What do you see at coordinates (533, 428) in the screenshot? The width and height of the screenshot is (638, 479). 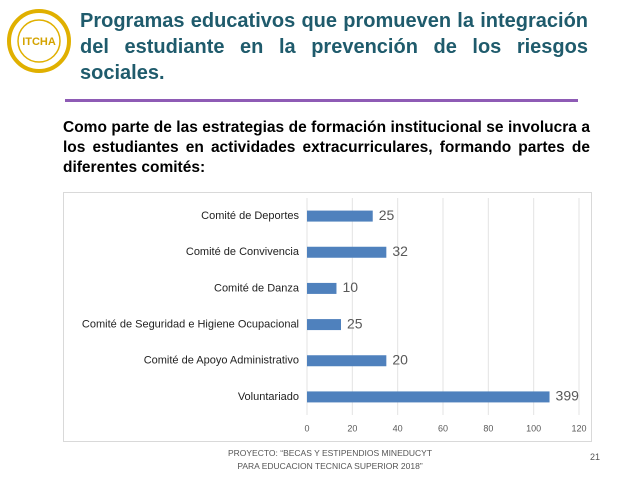 I see `x-tick-label: 100` at bounding box center [533, 428].